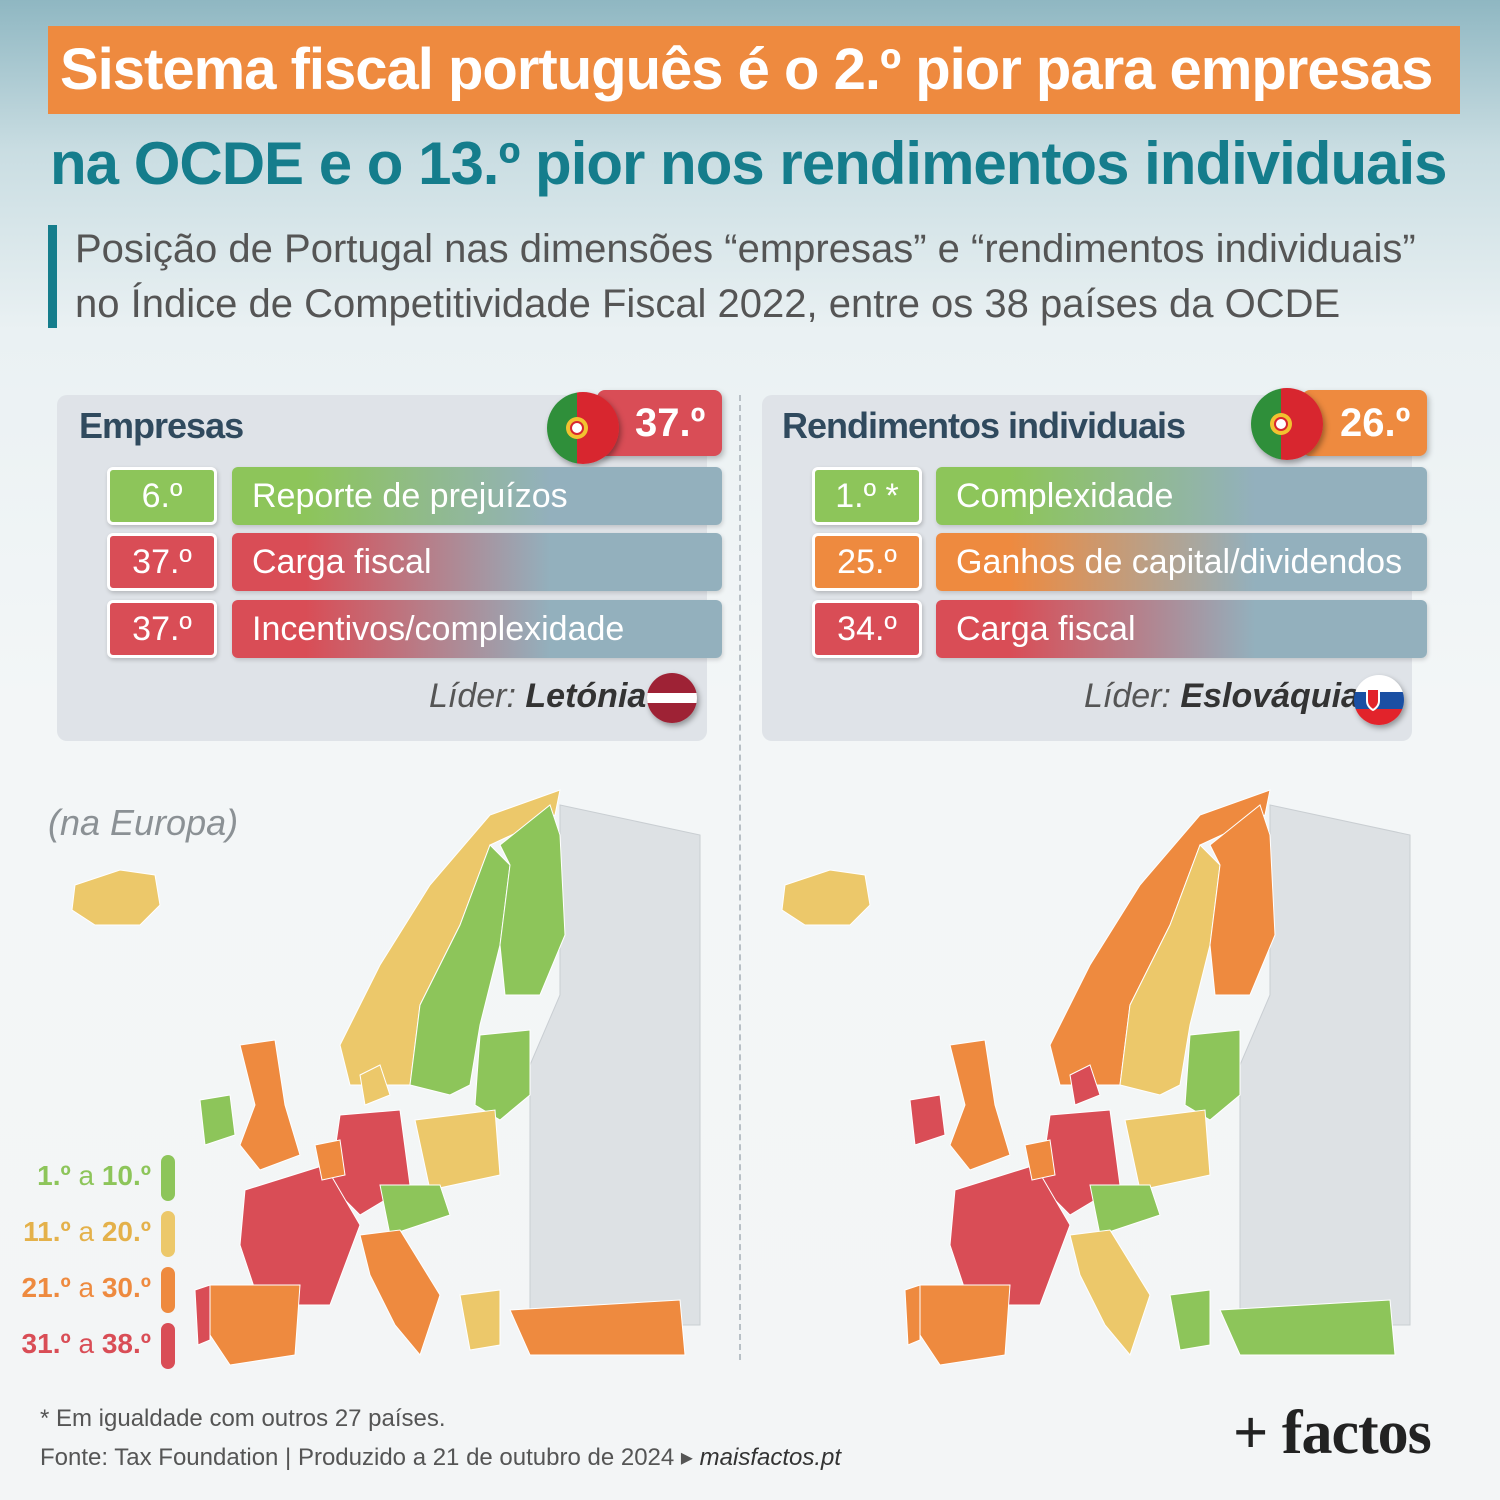 The width and height of the screenshot is (1500, 1500). What do you see at coordinates (1127, 696) in the screenshot?
I see `rendimentos-leader-prefix: Líder:` at bounding box center [1127, 696].